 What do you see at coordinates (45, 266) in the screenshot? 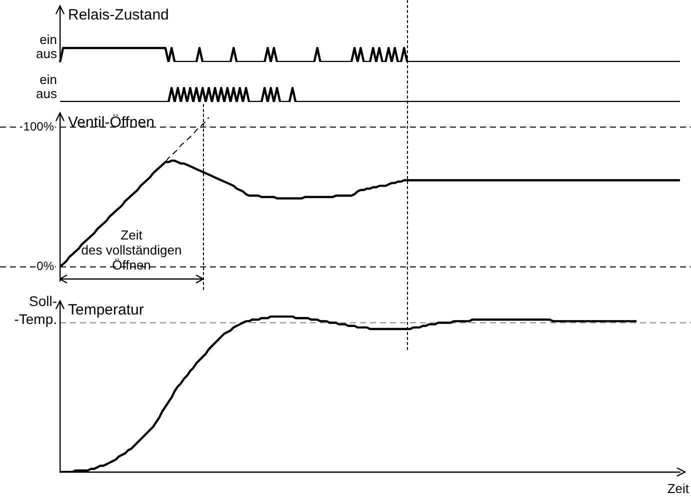
I see `y-tick-label: 0%` at bounding box center [45, 266].